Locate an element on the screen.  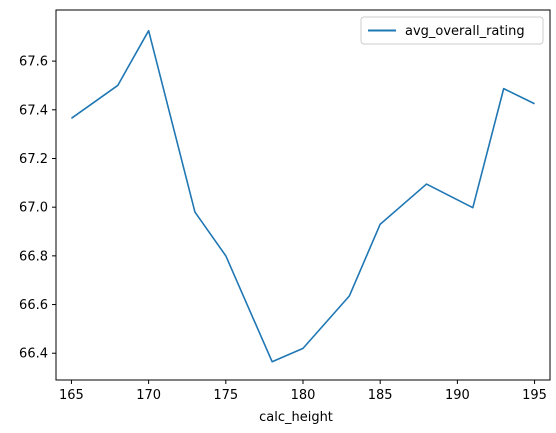
x-tick-label: 185 is located at coordinates (380, 395).